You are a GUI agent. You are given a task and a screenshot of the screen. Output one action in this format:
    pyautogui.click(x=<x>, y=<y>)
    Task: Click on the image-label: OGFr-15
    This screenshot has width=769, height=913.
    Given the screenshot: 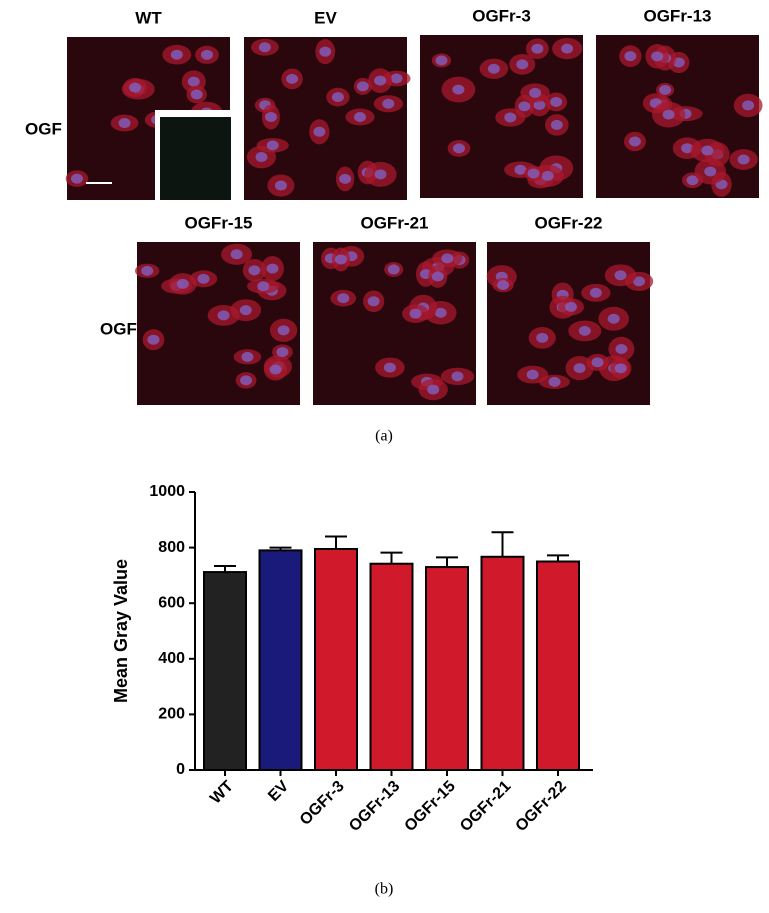 What is the action you would take?
    pyautogui.click(x=218, y=222)
    